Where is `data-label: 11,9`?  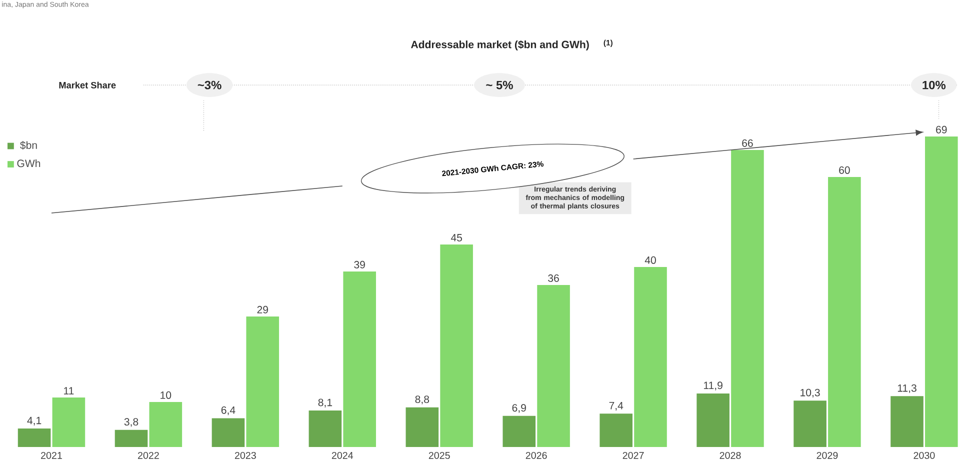
data-label: 11,9 is located at coordinates (713, 386).